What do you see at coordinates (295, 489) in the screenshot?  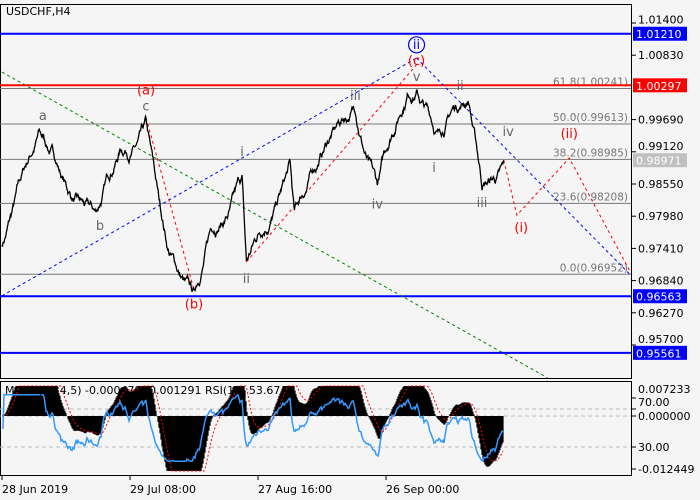 I see `date-tick-label: 27 Aug 16:00` at bounding box center [295, 489].